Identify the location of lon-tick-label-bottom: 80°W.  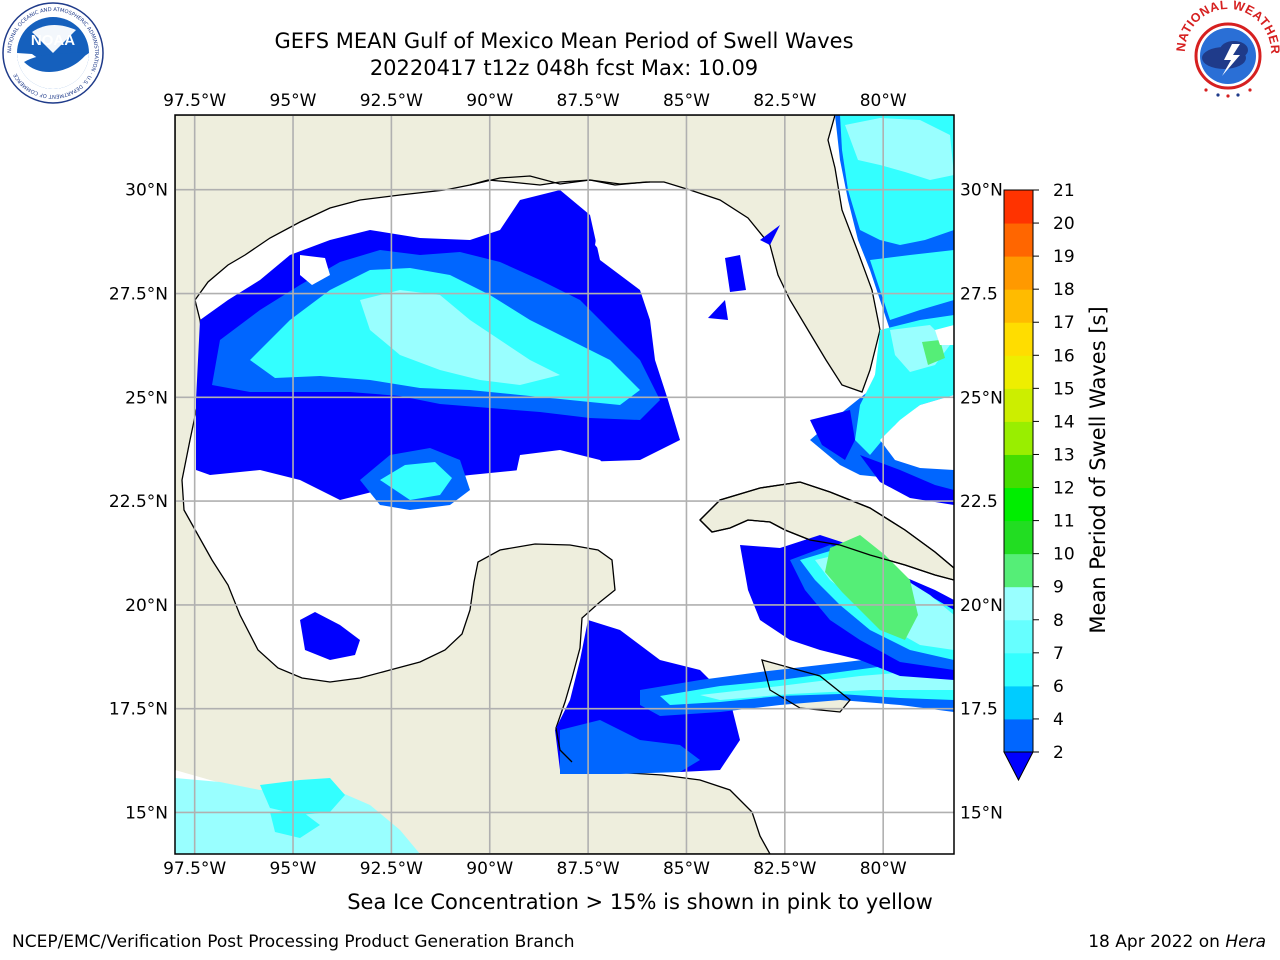
(883, 869).